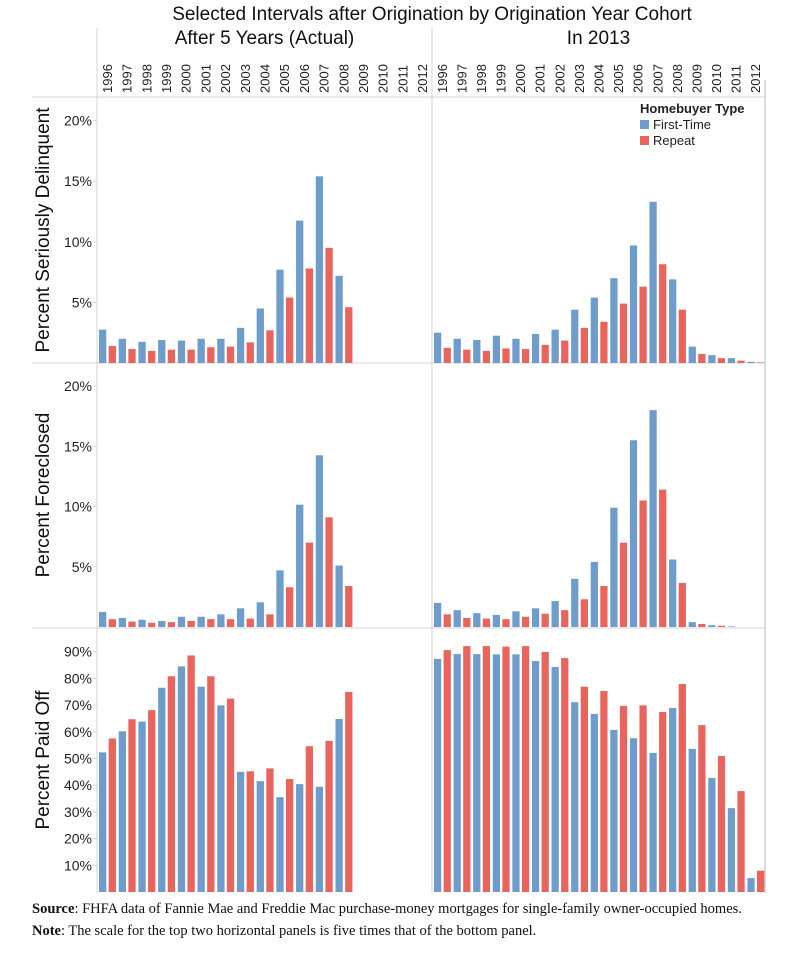  What do you see at coordinates (43, 760) in the screenshot?
I see `y-axis-title: Percent Paid Off` at bounding box center [43, 760].